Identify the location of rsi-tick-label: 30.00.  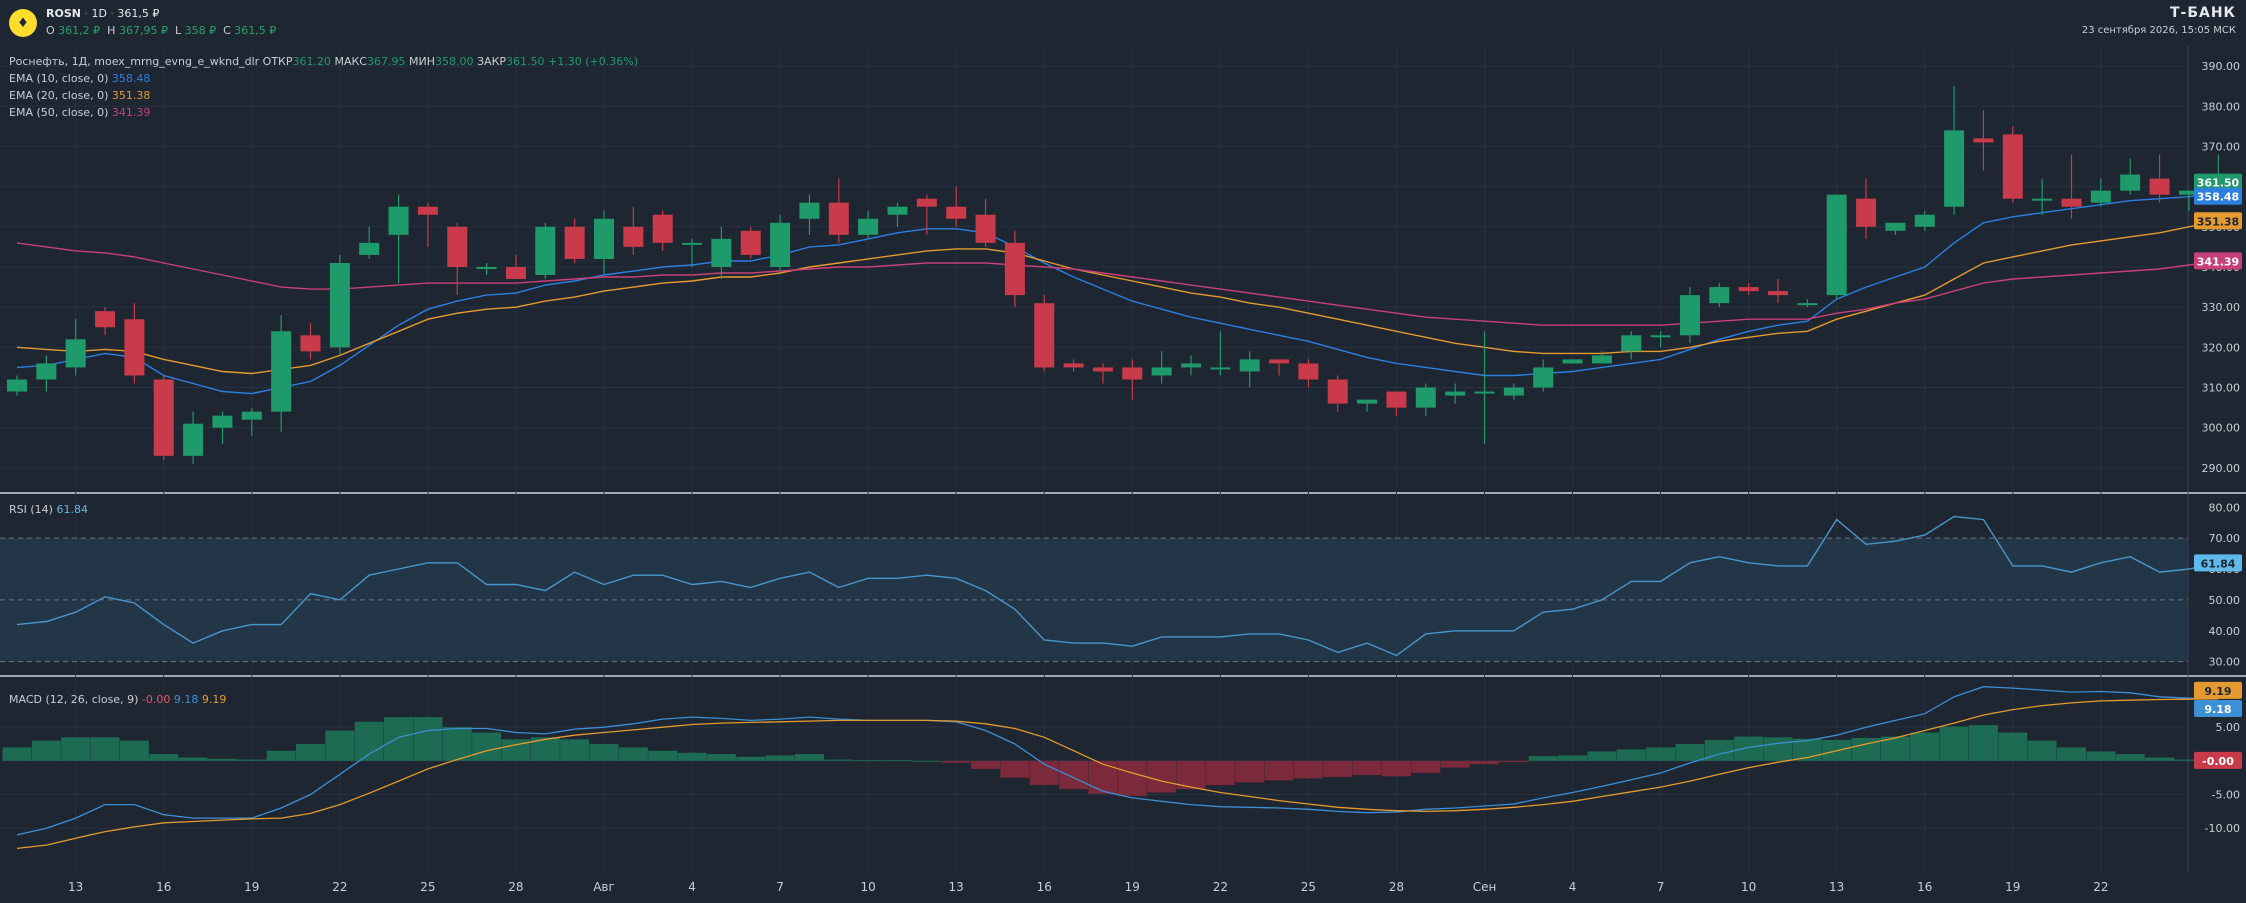
(2225, 662).